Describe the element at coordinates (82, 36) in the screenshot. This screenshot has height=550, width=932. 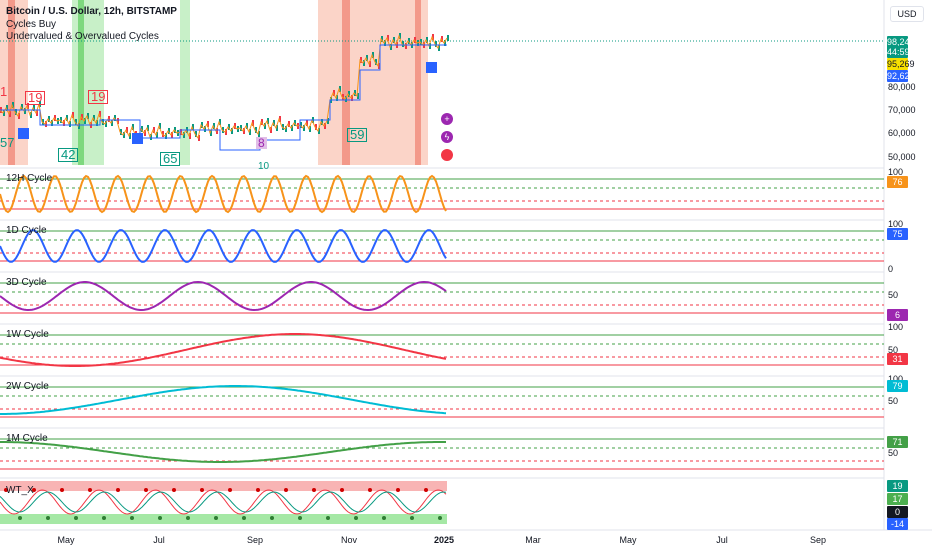
I see `indicator-cycles: Undervalued & Overvalued Cycles` at that location.